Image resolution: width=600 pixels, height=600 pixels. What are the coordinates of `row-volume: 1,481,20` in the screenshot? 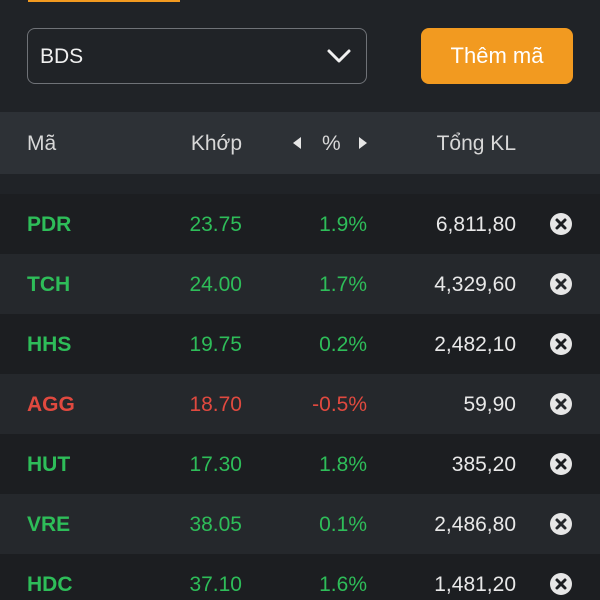 It's located at (475, 584).